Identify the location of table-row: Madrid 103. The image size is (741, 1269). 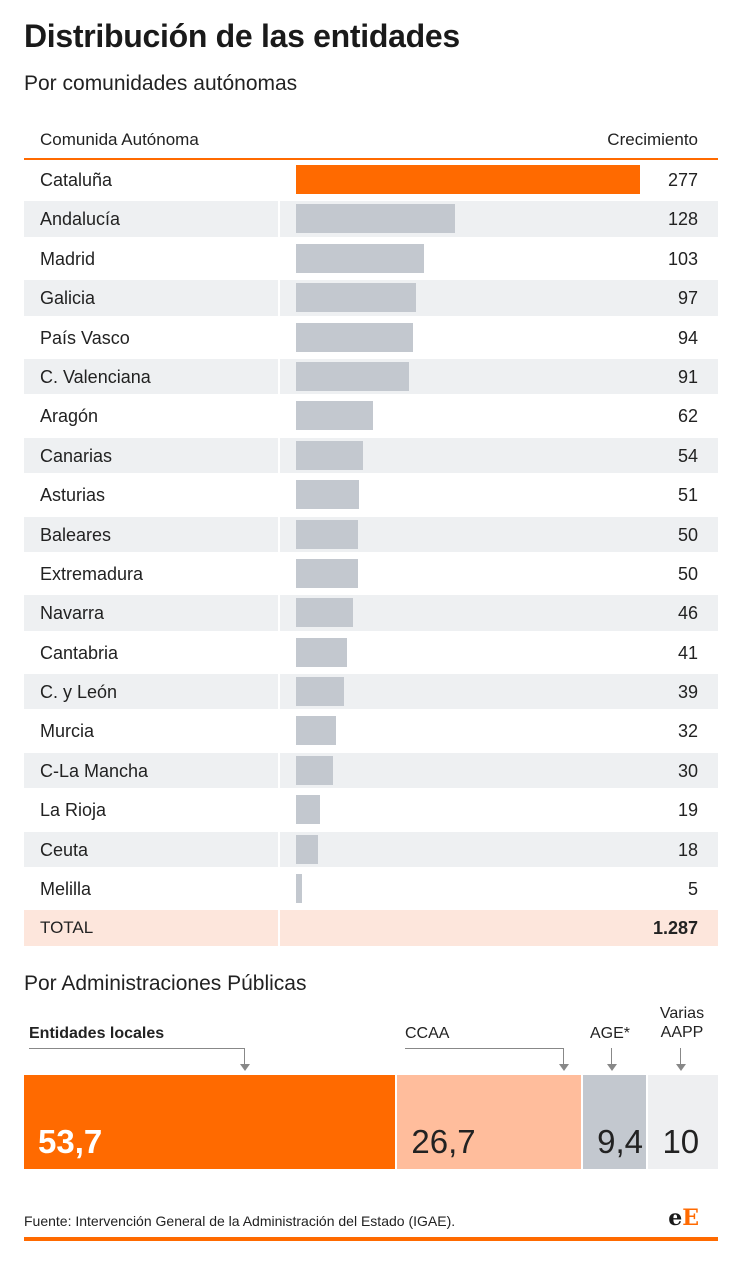
(371, 258).